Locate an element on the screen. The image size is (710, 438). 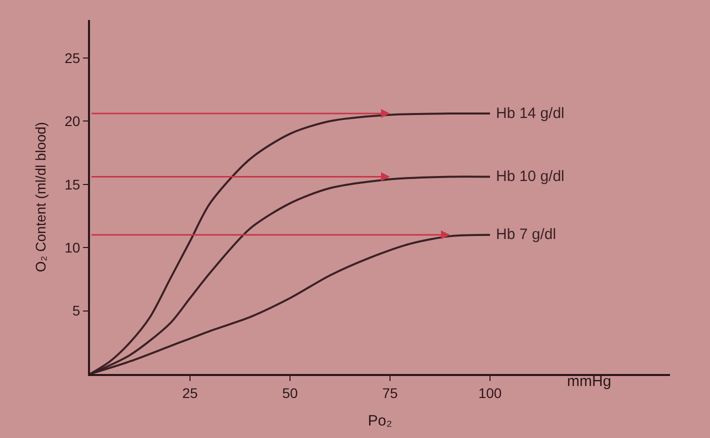
x-tick-label: 50 is located at coordinates (290, 392).